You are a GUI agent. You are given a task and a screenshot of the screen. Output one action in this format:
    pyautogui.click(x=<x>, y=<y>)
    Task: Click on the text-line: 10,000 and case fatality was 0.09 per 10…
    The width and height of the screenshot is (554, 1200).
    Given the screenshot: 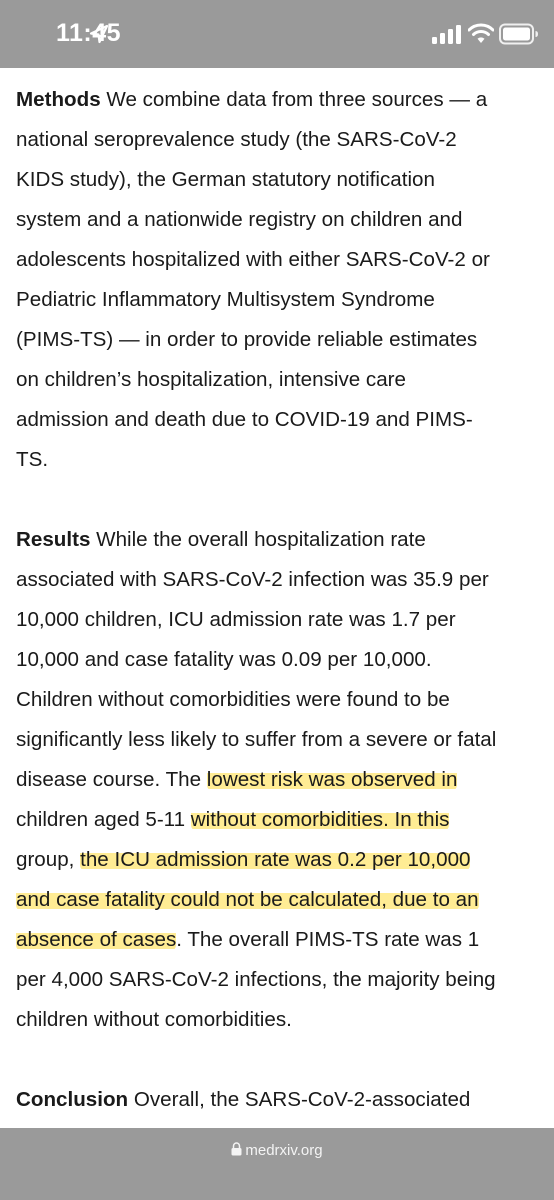 What is the action you would take?
    pyautogui.click(x=224, y=659)
    